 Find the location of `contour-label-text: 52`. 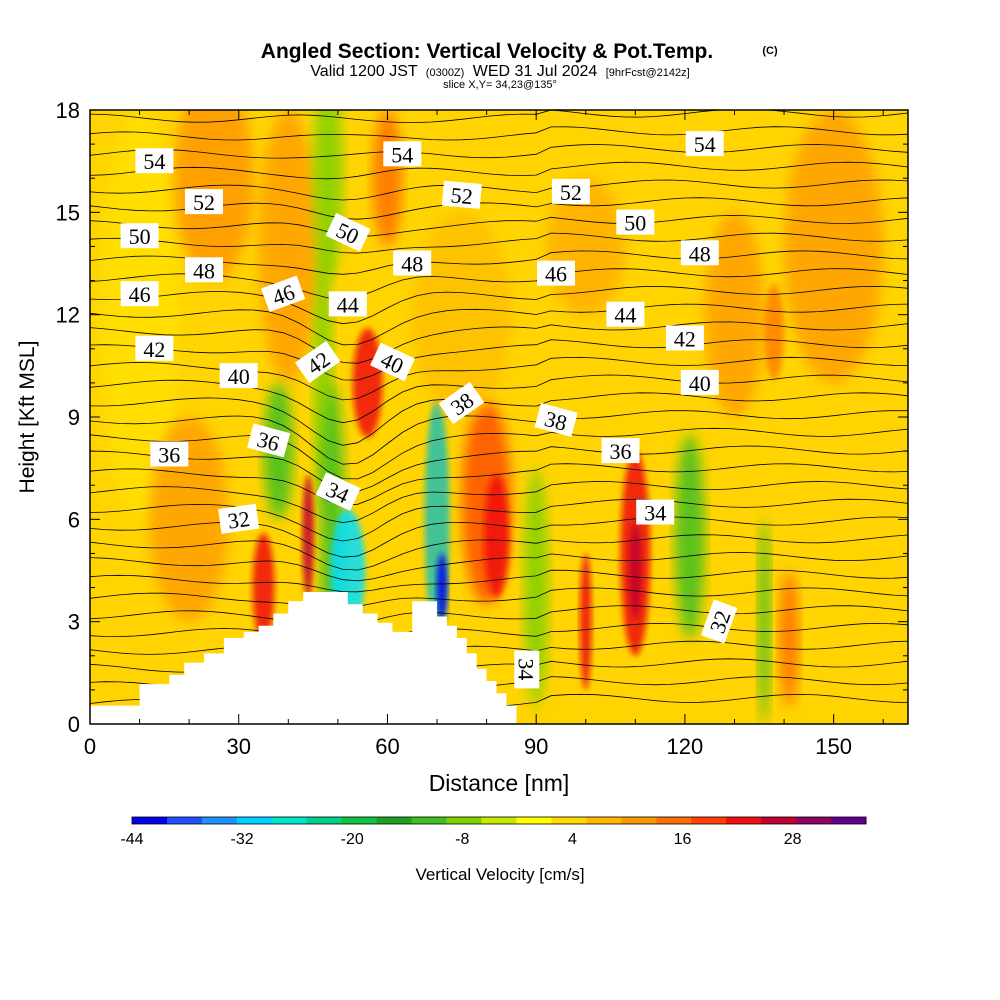

contour-label-text: 52 is located at coordinates (571, 192).